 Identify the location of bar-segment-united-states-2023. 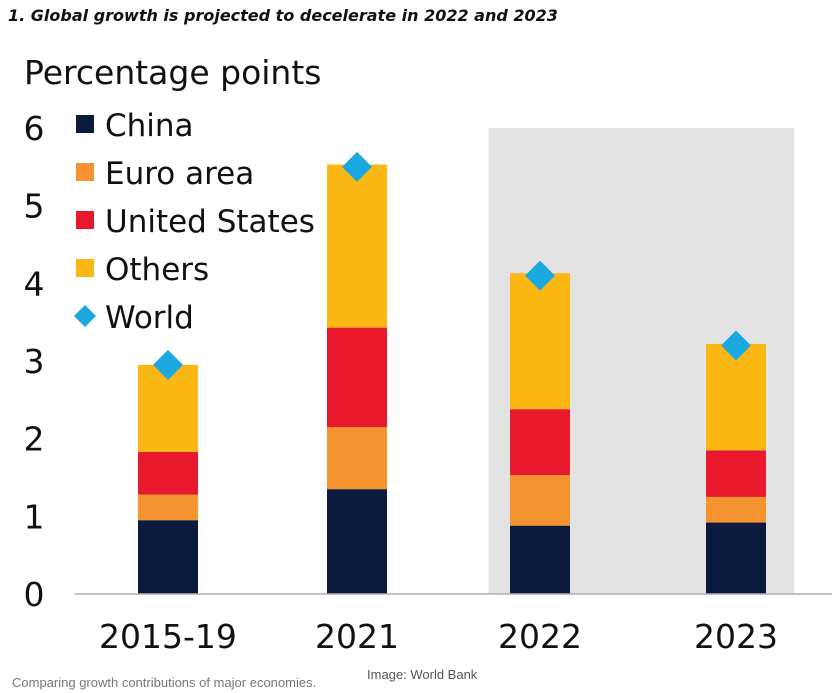
(736, 473).